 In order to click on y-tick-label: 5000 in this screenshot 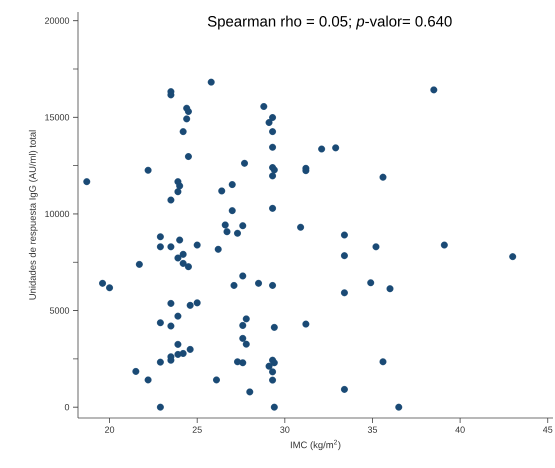, I will do `click(60, 310)`.